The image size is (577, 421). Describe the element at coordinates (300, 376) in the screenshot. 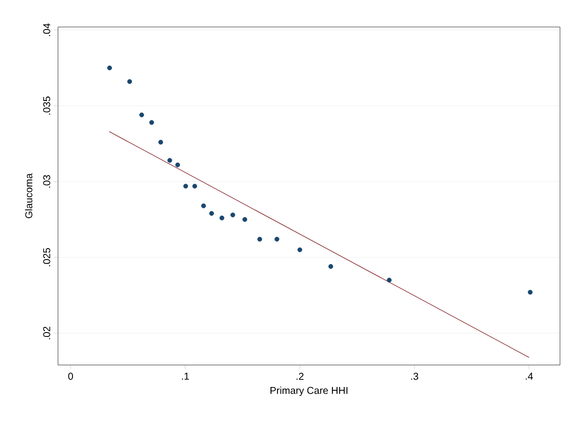

I see `x-tick-label: .2` at that location.